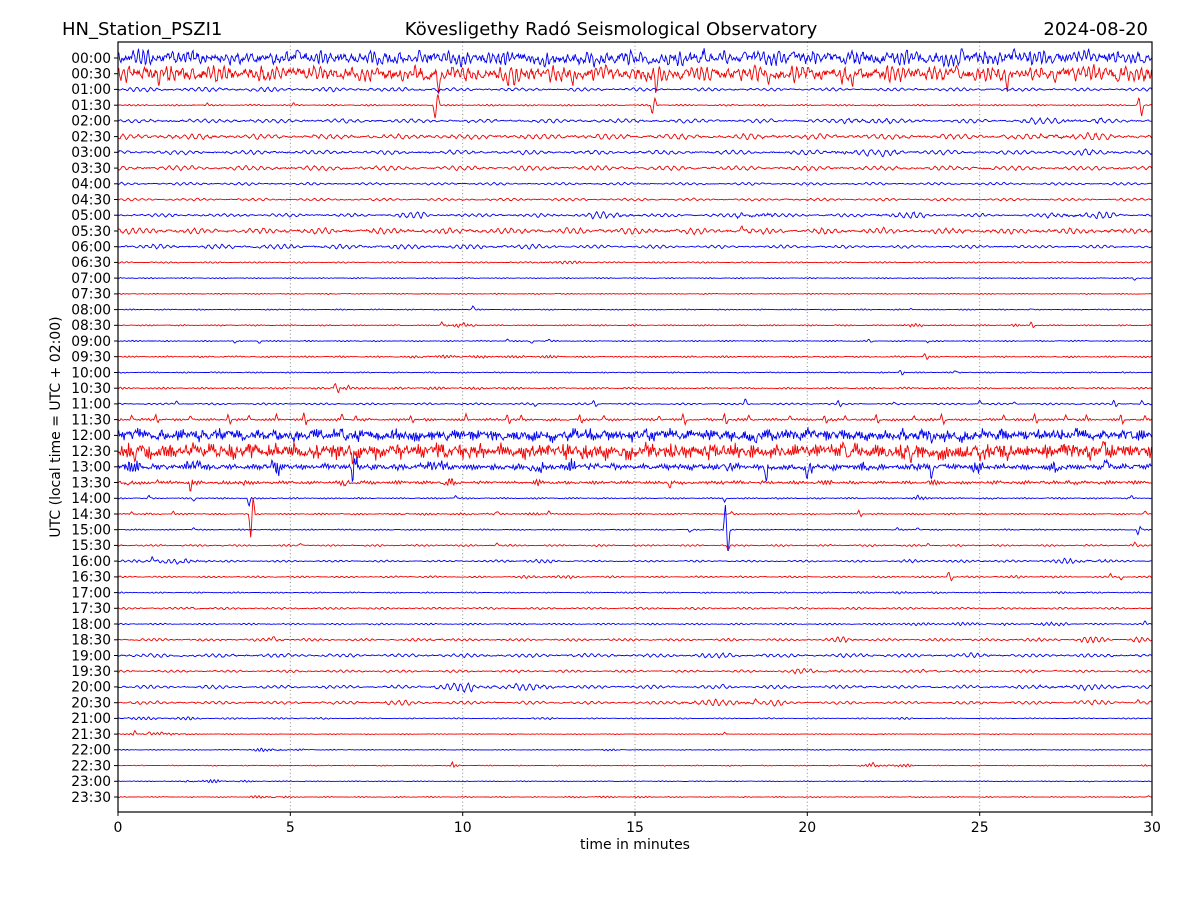 The width and height of the screenshot is (1200, 900). I want to click on trace-01:00, so click(635, 89).